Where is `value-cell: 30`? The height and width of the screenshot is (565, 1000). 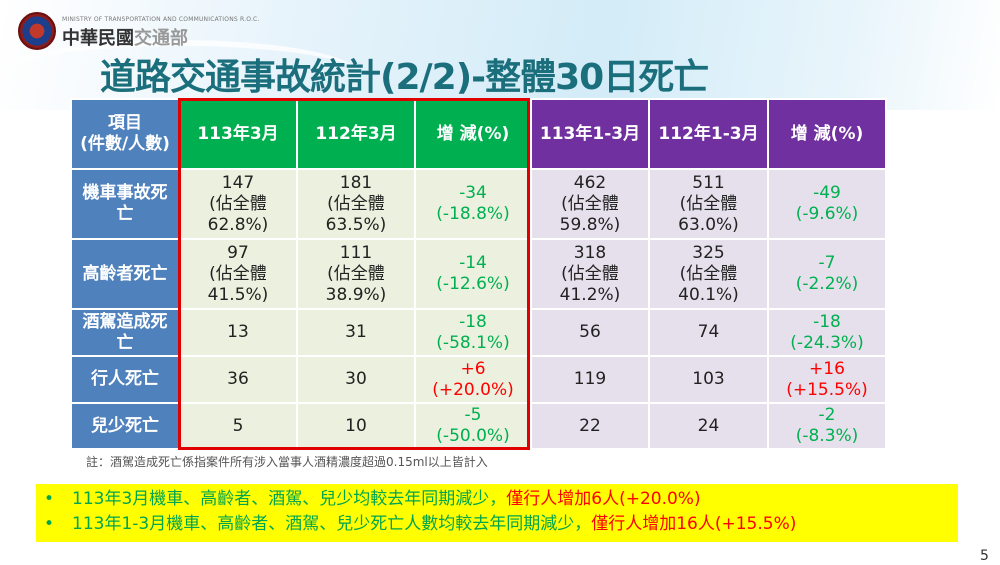
value-cell: 30 is located at coordinates (356, 379).